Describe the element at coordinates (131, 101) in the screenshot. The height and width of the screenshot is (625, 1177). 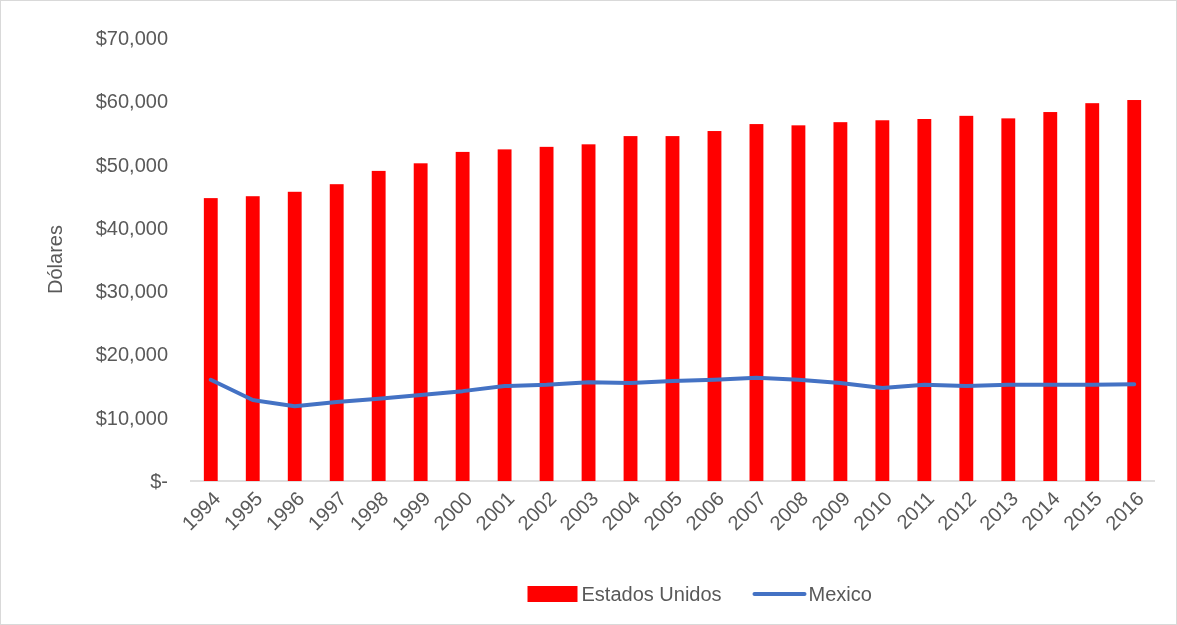
I see `y-tick-label: $60,000` at that location.